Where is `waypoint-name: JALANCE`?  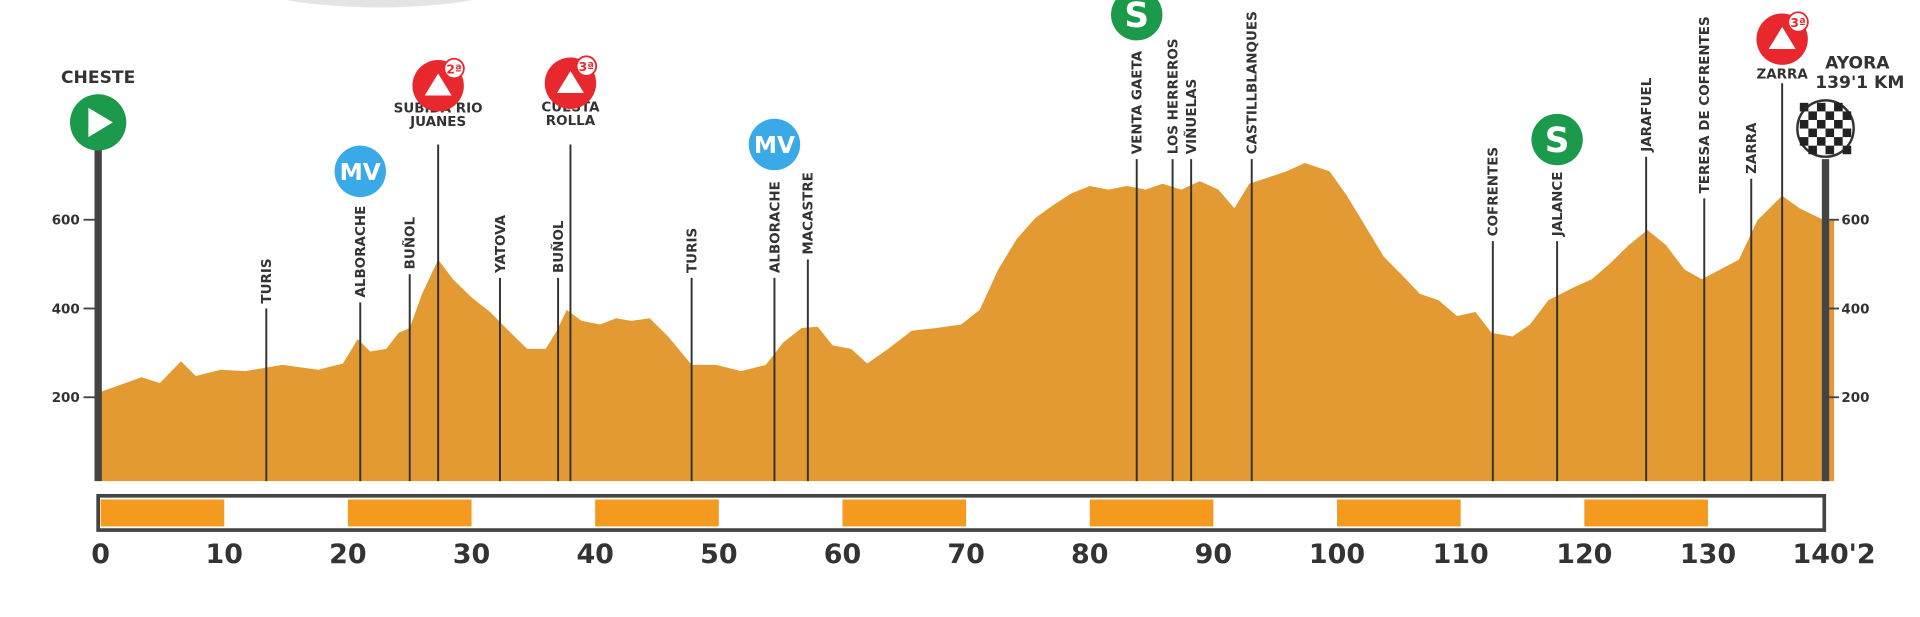 waypoint-name: JALANCE is located at coordinates (1558, 205).